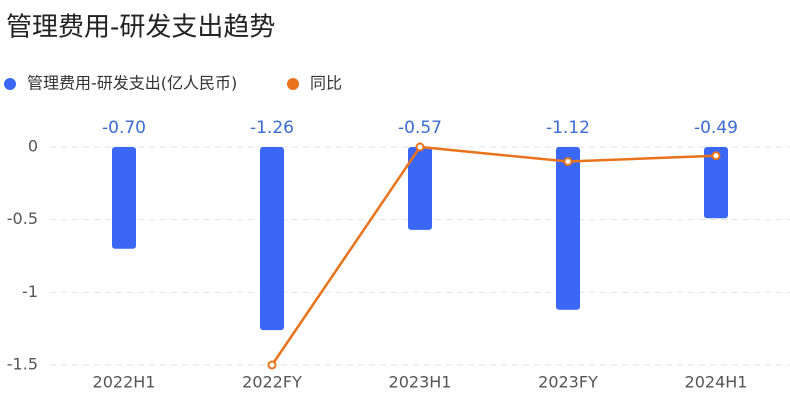 This screenshot has width=790, height=405. Describe the element at coordinates (140, 28) in the screenshot. I see `chart-title: 管理费用-研发支出趋势` at that location.